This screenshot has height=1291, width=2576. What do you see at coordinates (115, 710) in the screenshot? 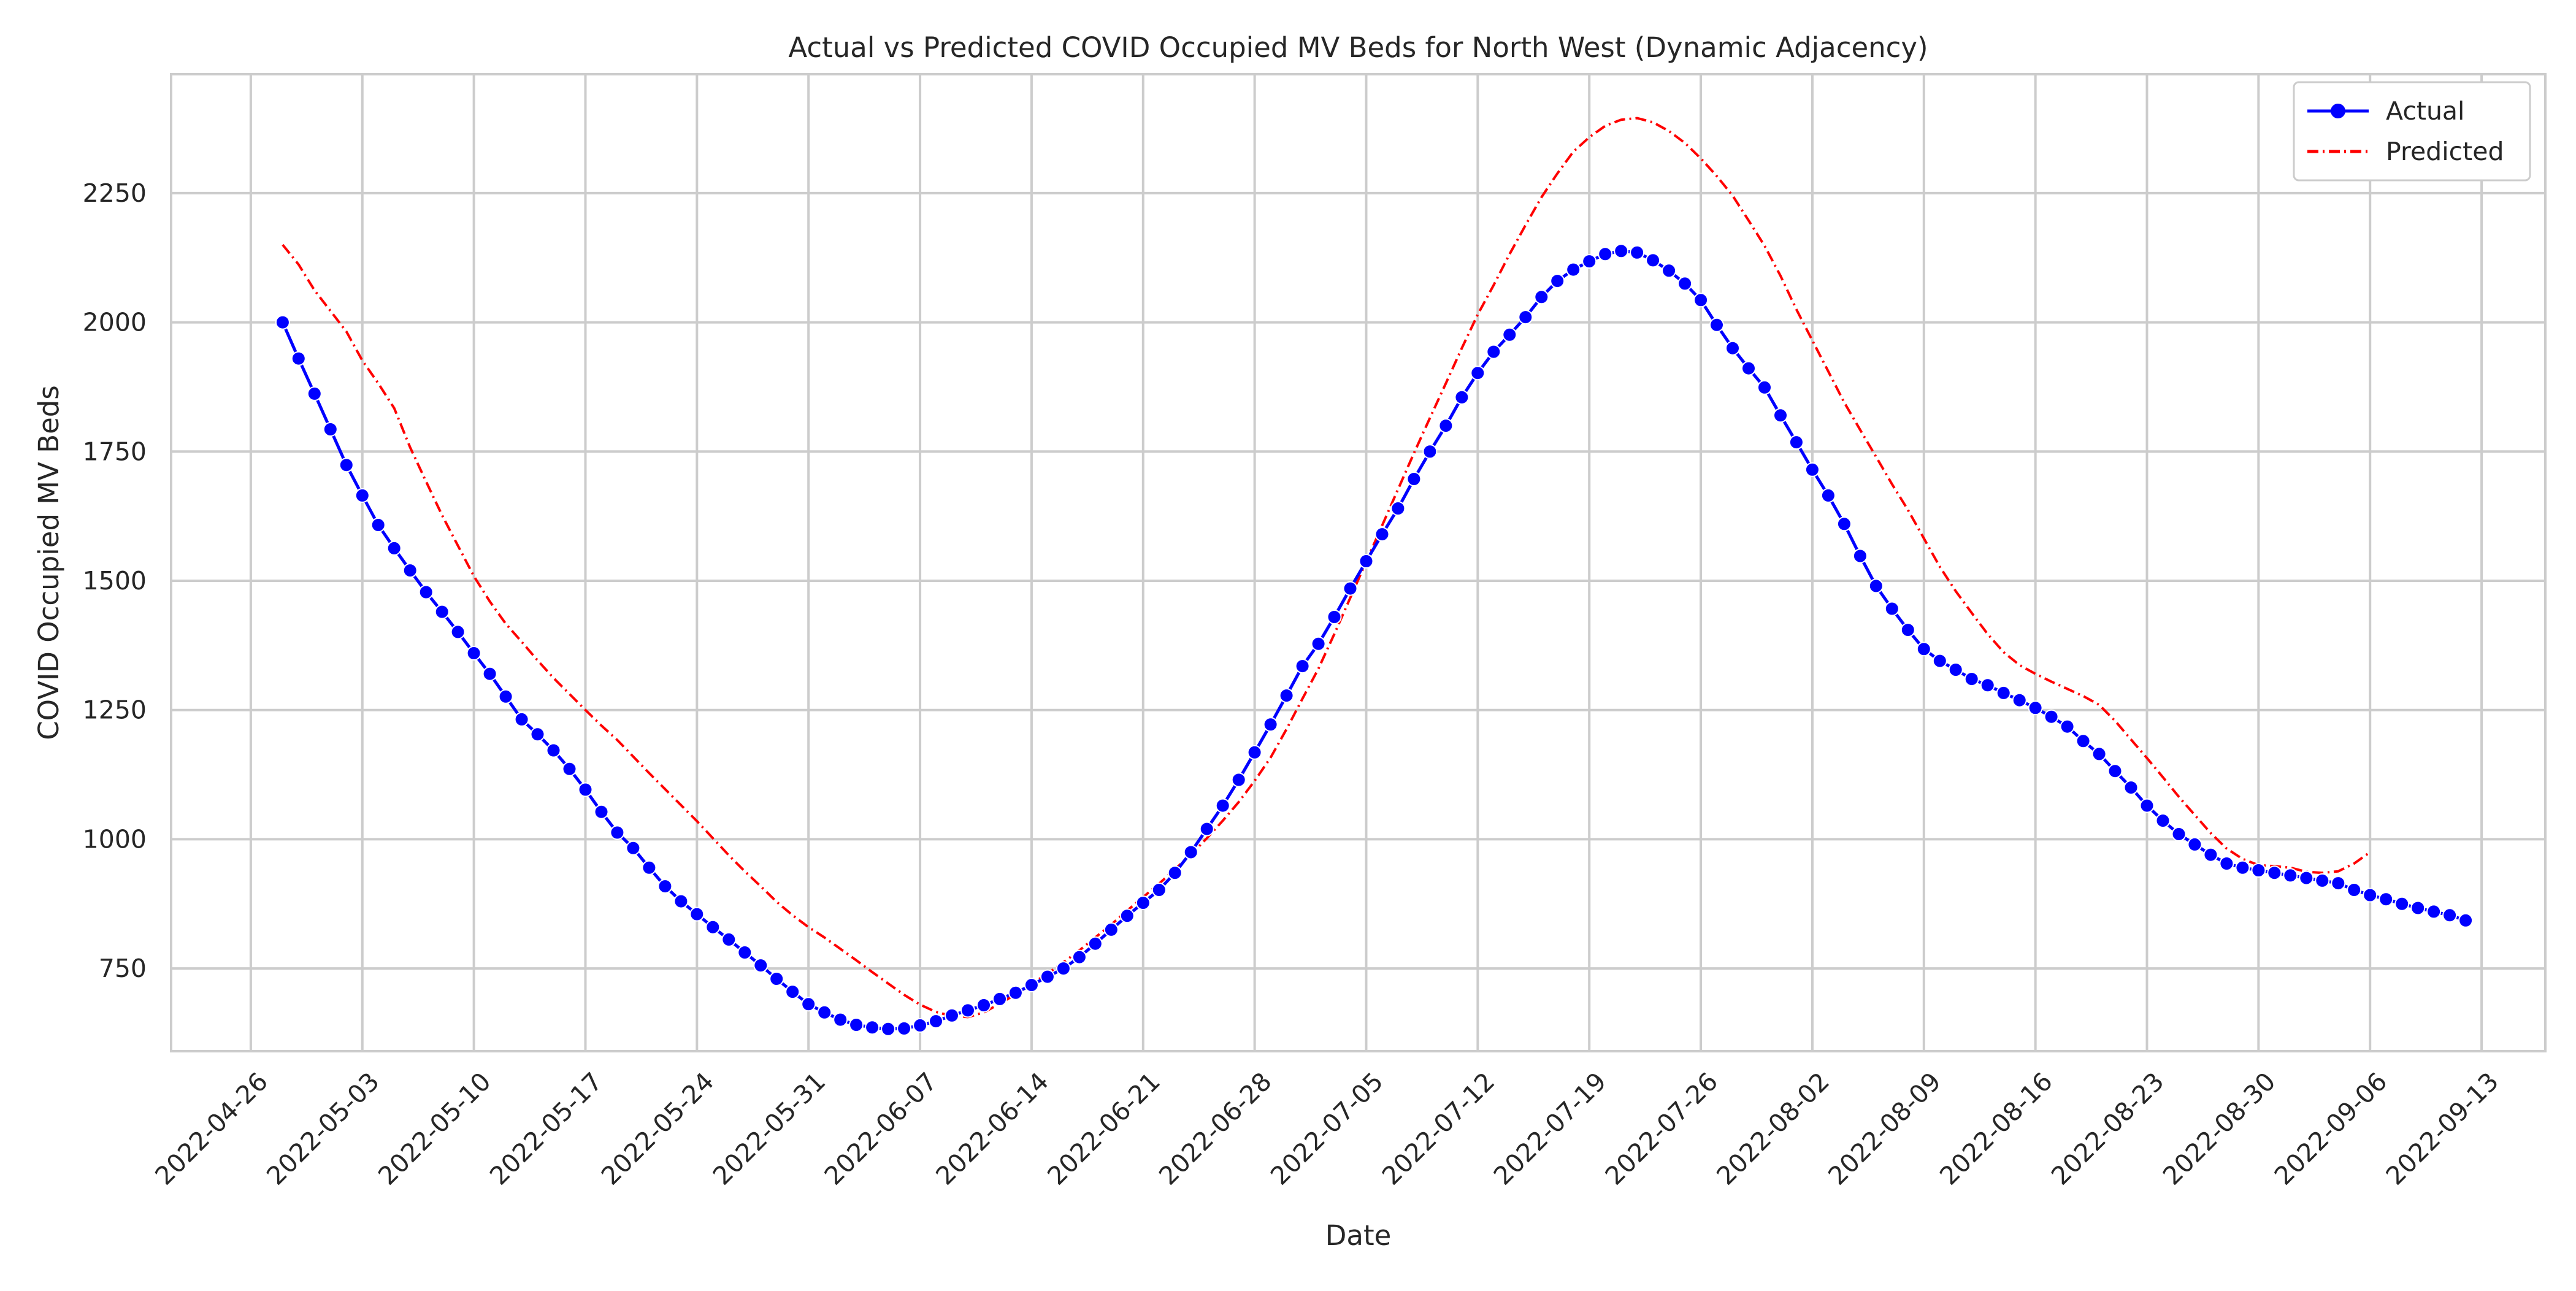
I see `y-tick-label: 1250` at bounding box center [115, 710].